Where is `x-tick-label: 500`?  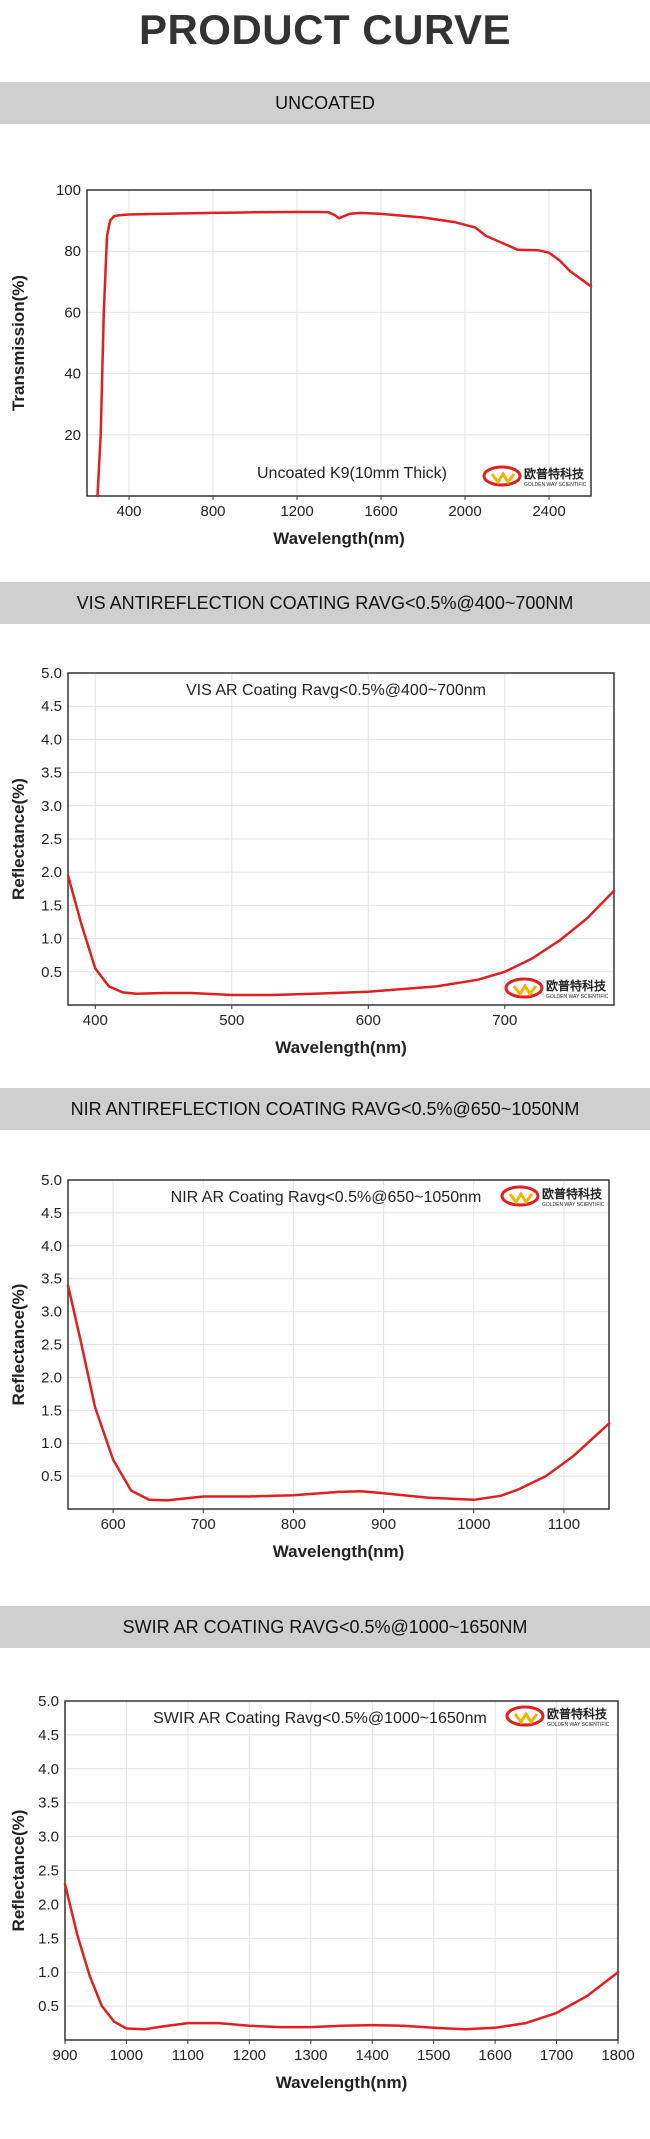 x-tick-label: 500 is located at coordinates (231, 1020).